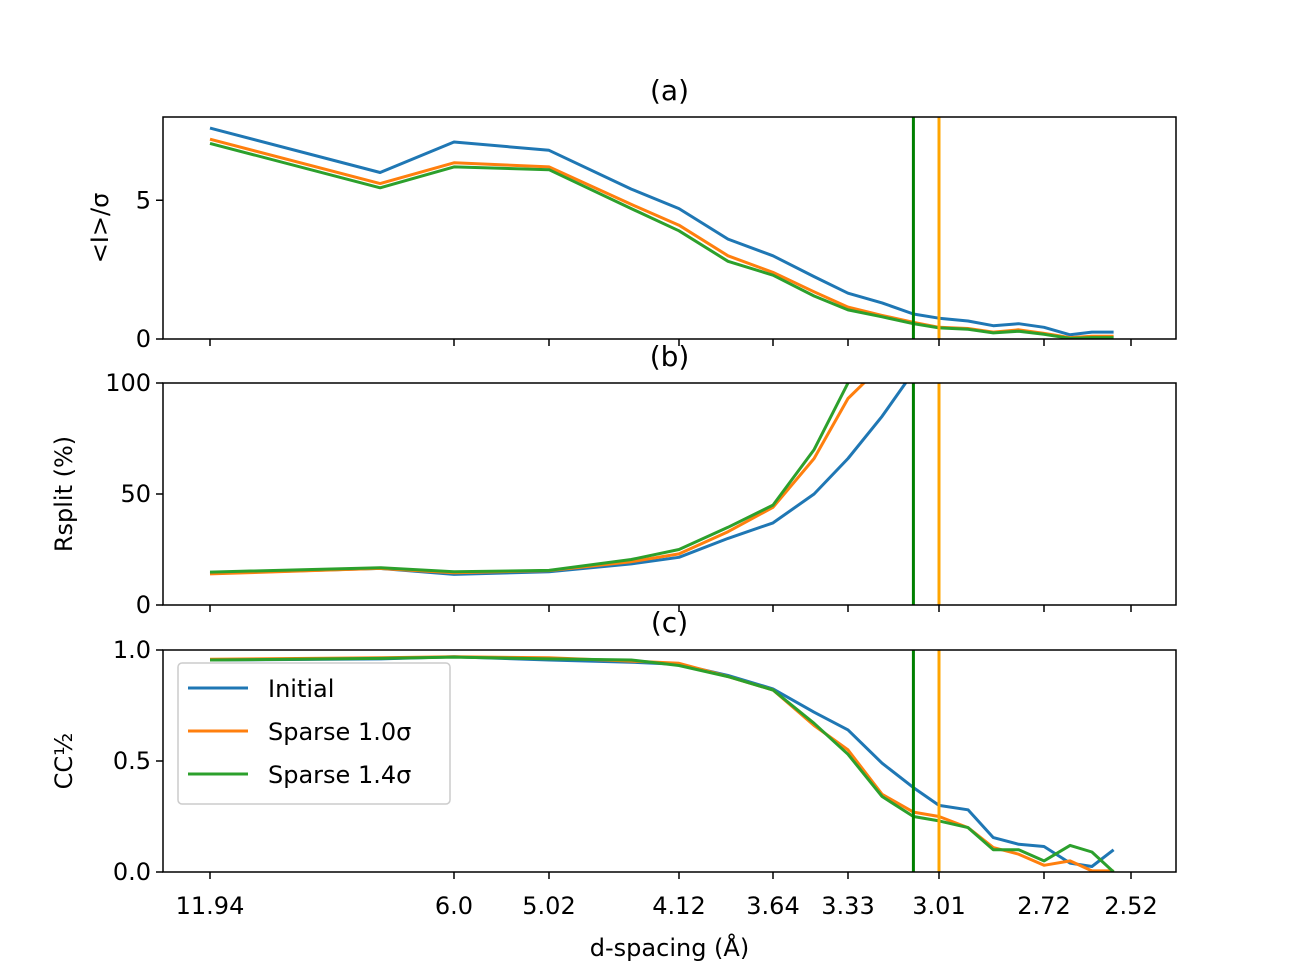  What do you see at coordinates (301, 689) in the screenshot?
I see `legend-entry-label: Initial` at bounding box center [301, 689].